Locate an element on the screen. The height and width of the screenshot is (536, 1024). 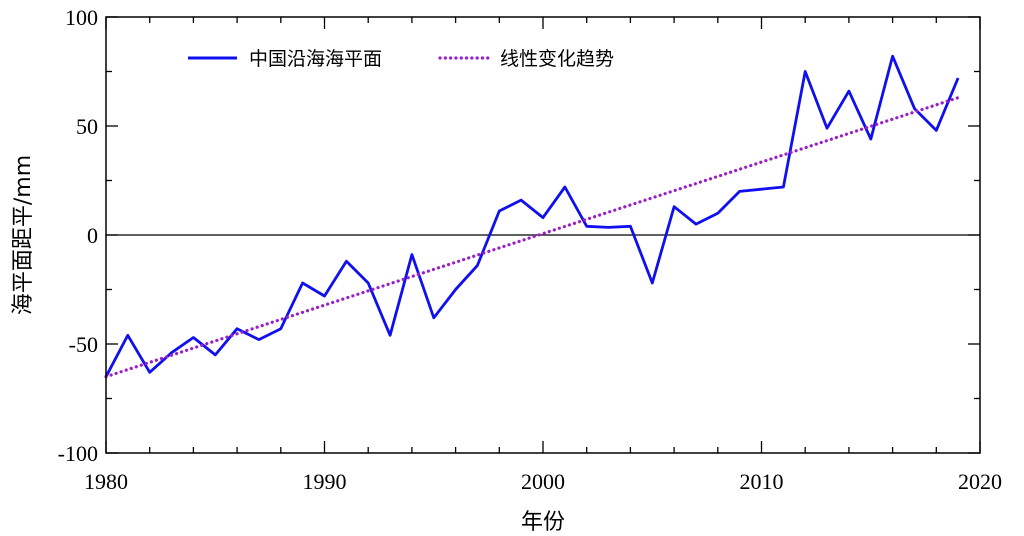
x-tick-label: 1980 is located at coordinates (106, 481).